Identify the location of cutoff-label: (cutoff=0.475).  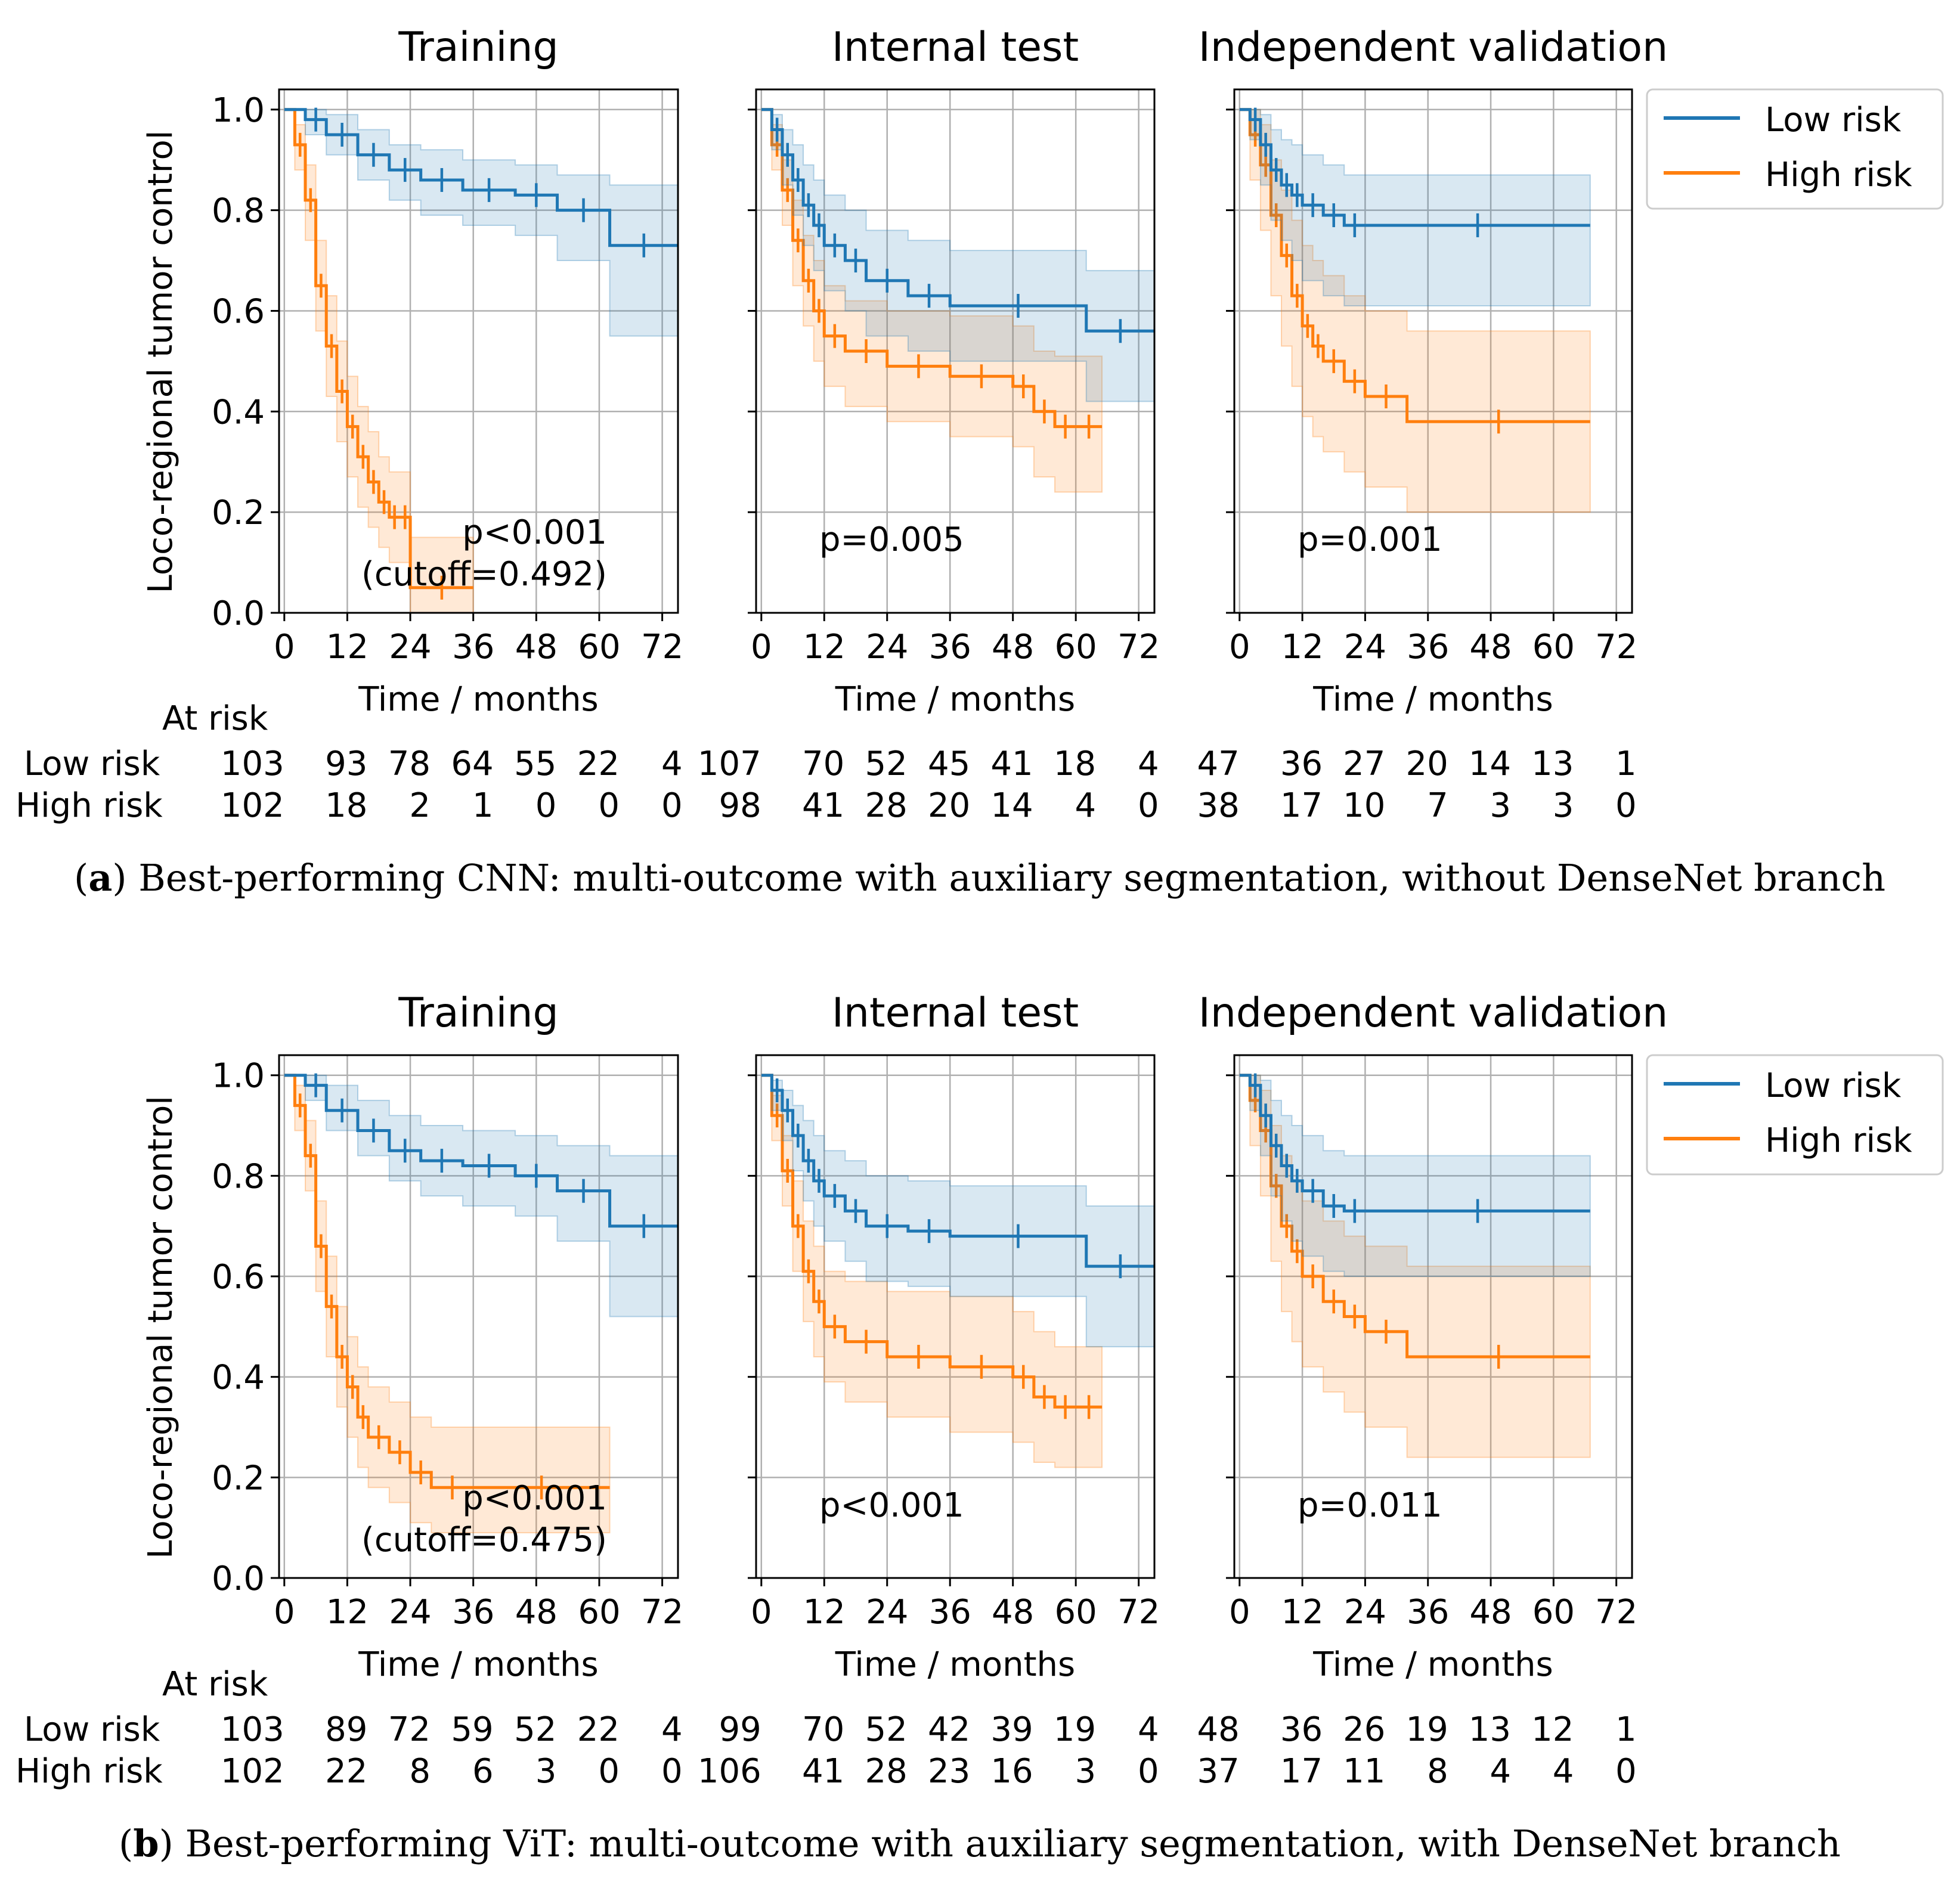
(484, 1540).